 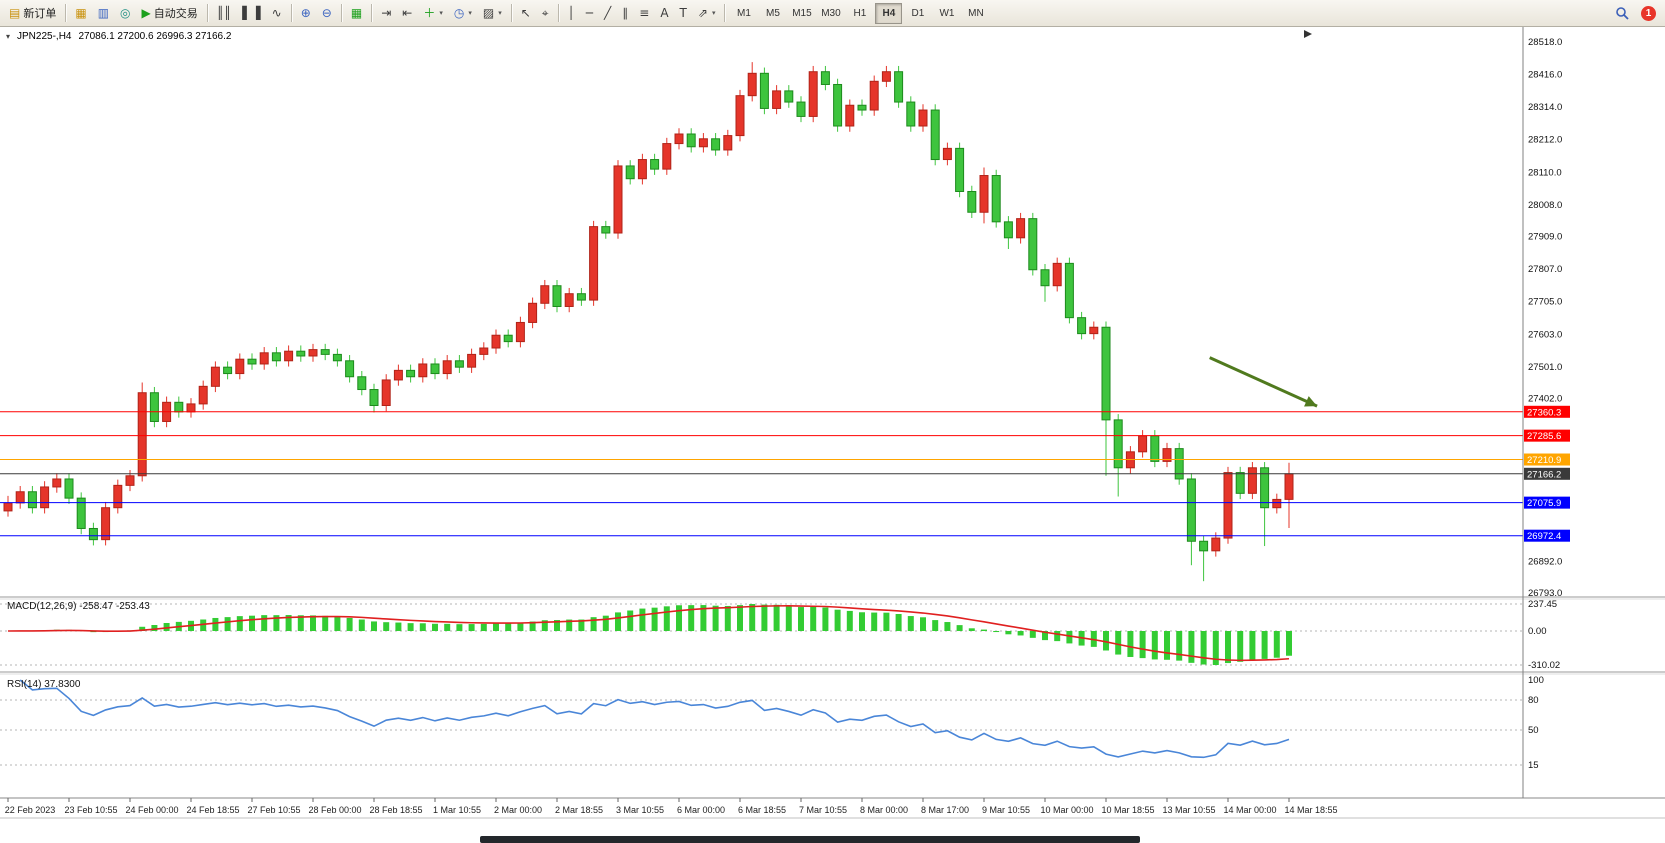 What do you see at coordinates (433, 13) in the screenshot?
I see `indicators-button: ＋ ▾` at bounding box center [433, 13].